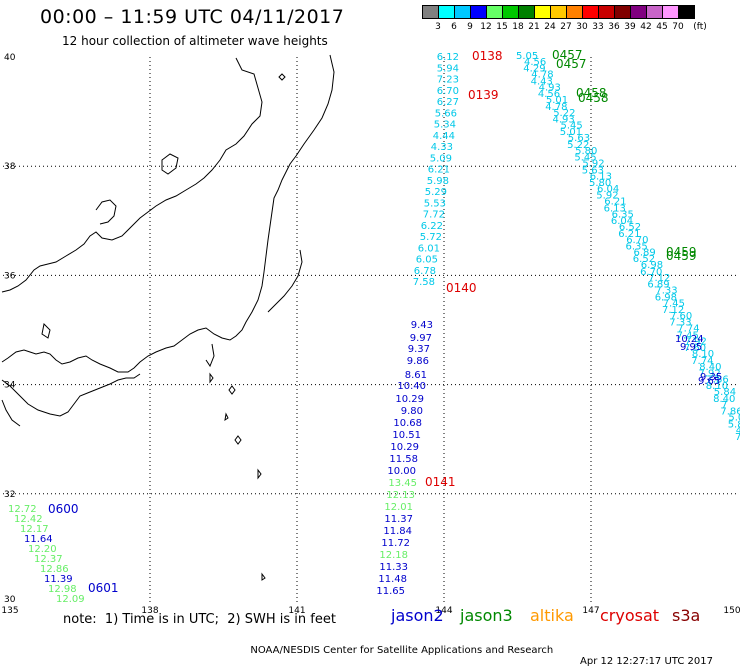  Describe the element at coordinates (395, 543) in the screenshot. I see `swh-value: 11.72` at that location.